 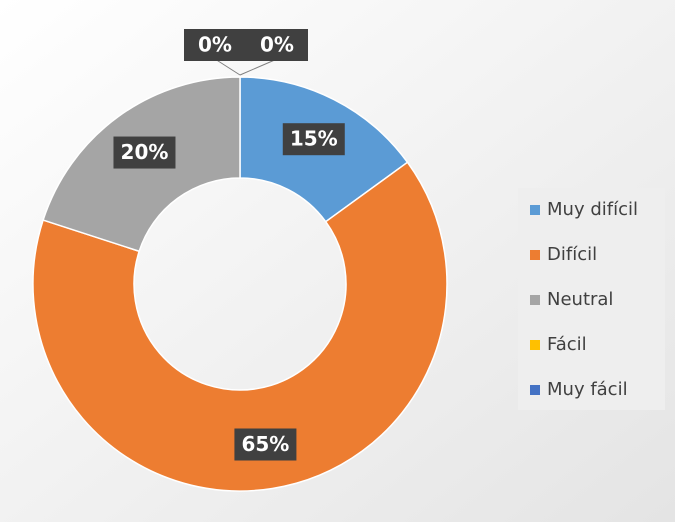 What do you see at coordinates (592, 209) in the screenshot?
I see `legend-label: Muy difícil` at bounding box center [592, 209].